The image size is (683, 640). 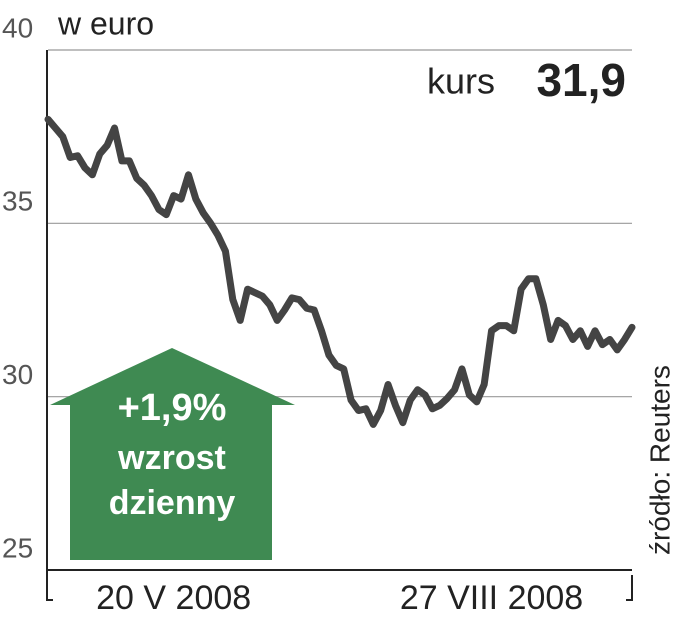 I want to click on annotation-text: wzrost, so click(x=171, y=458).